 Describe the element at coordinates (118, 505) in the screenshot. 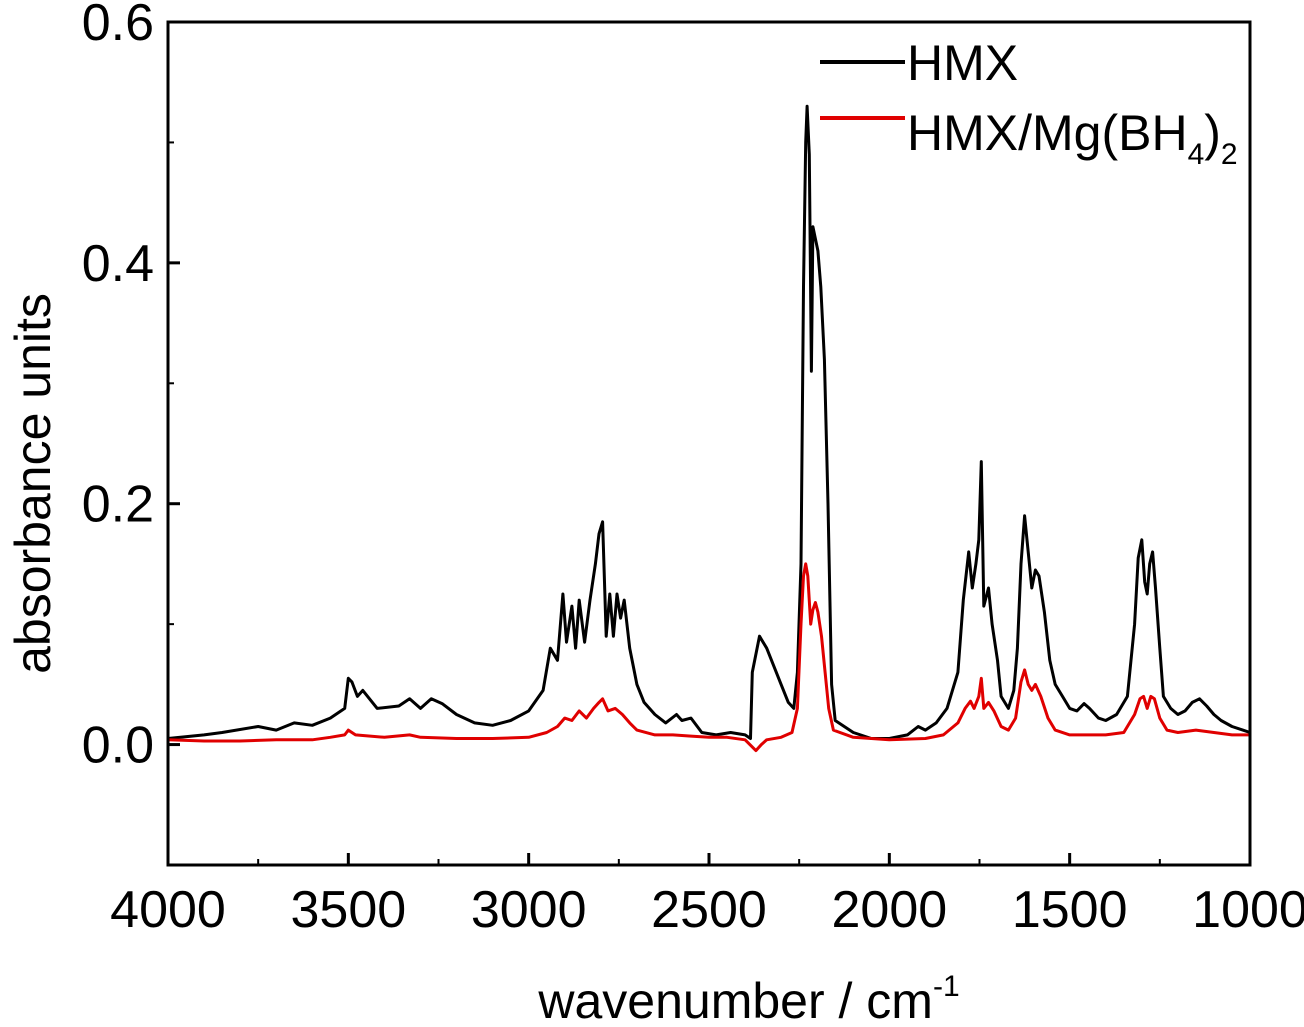

I see `y-tick-label: 0.2` at that location.